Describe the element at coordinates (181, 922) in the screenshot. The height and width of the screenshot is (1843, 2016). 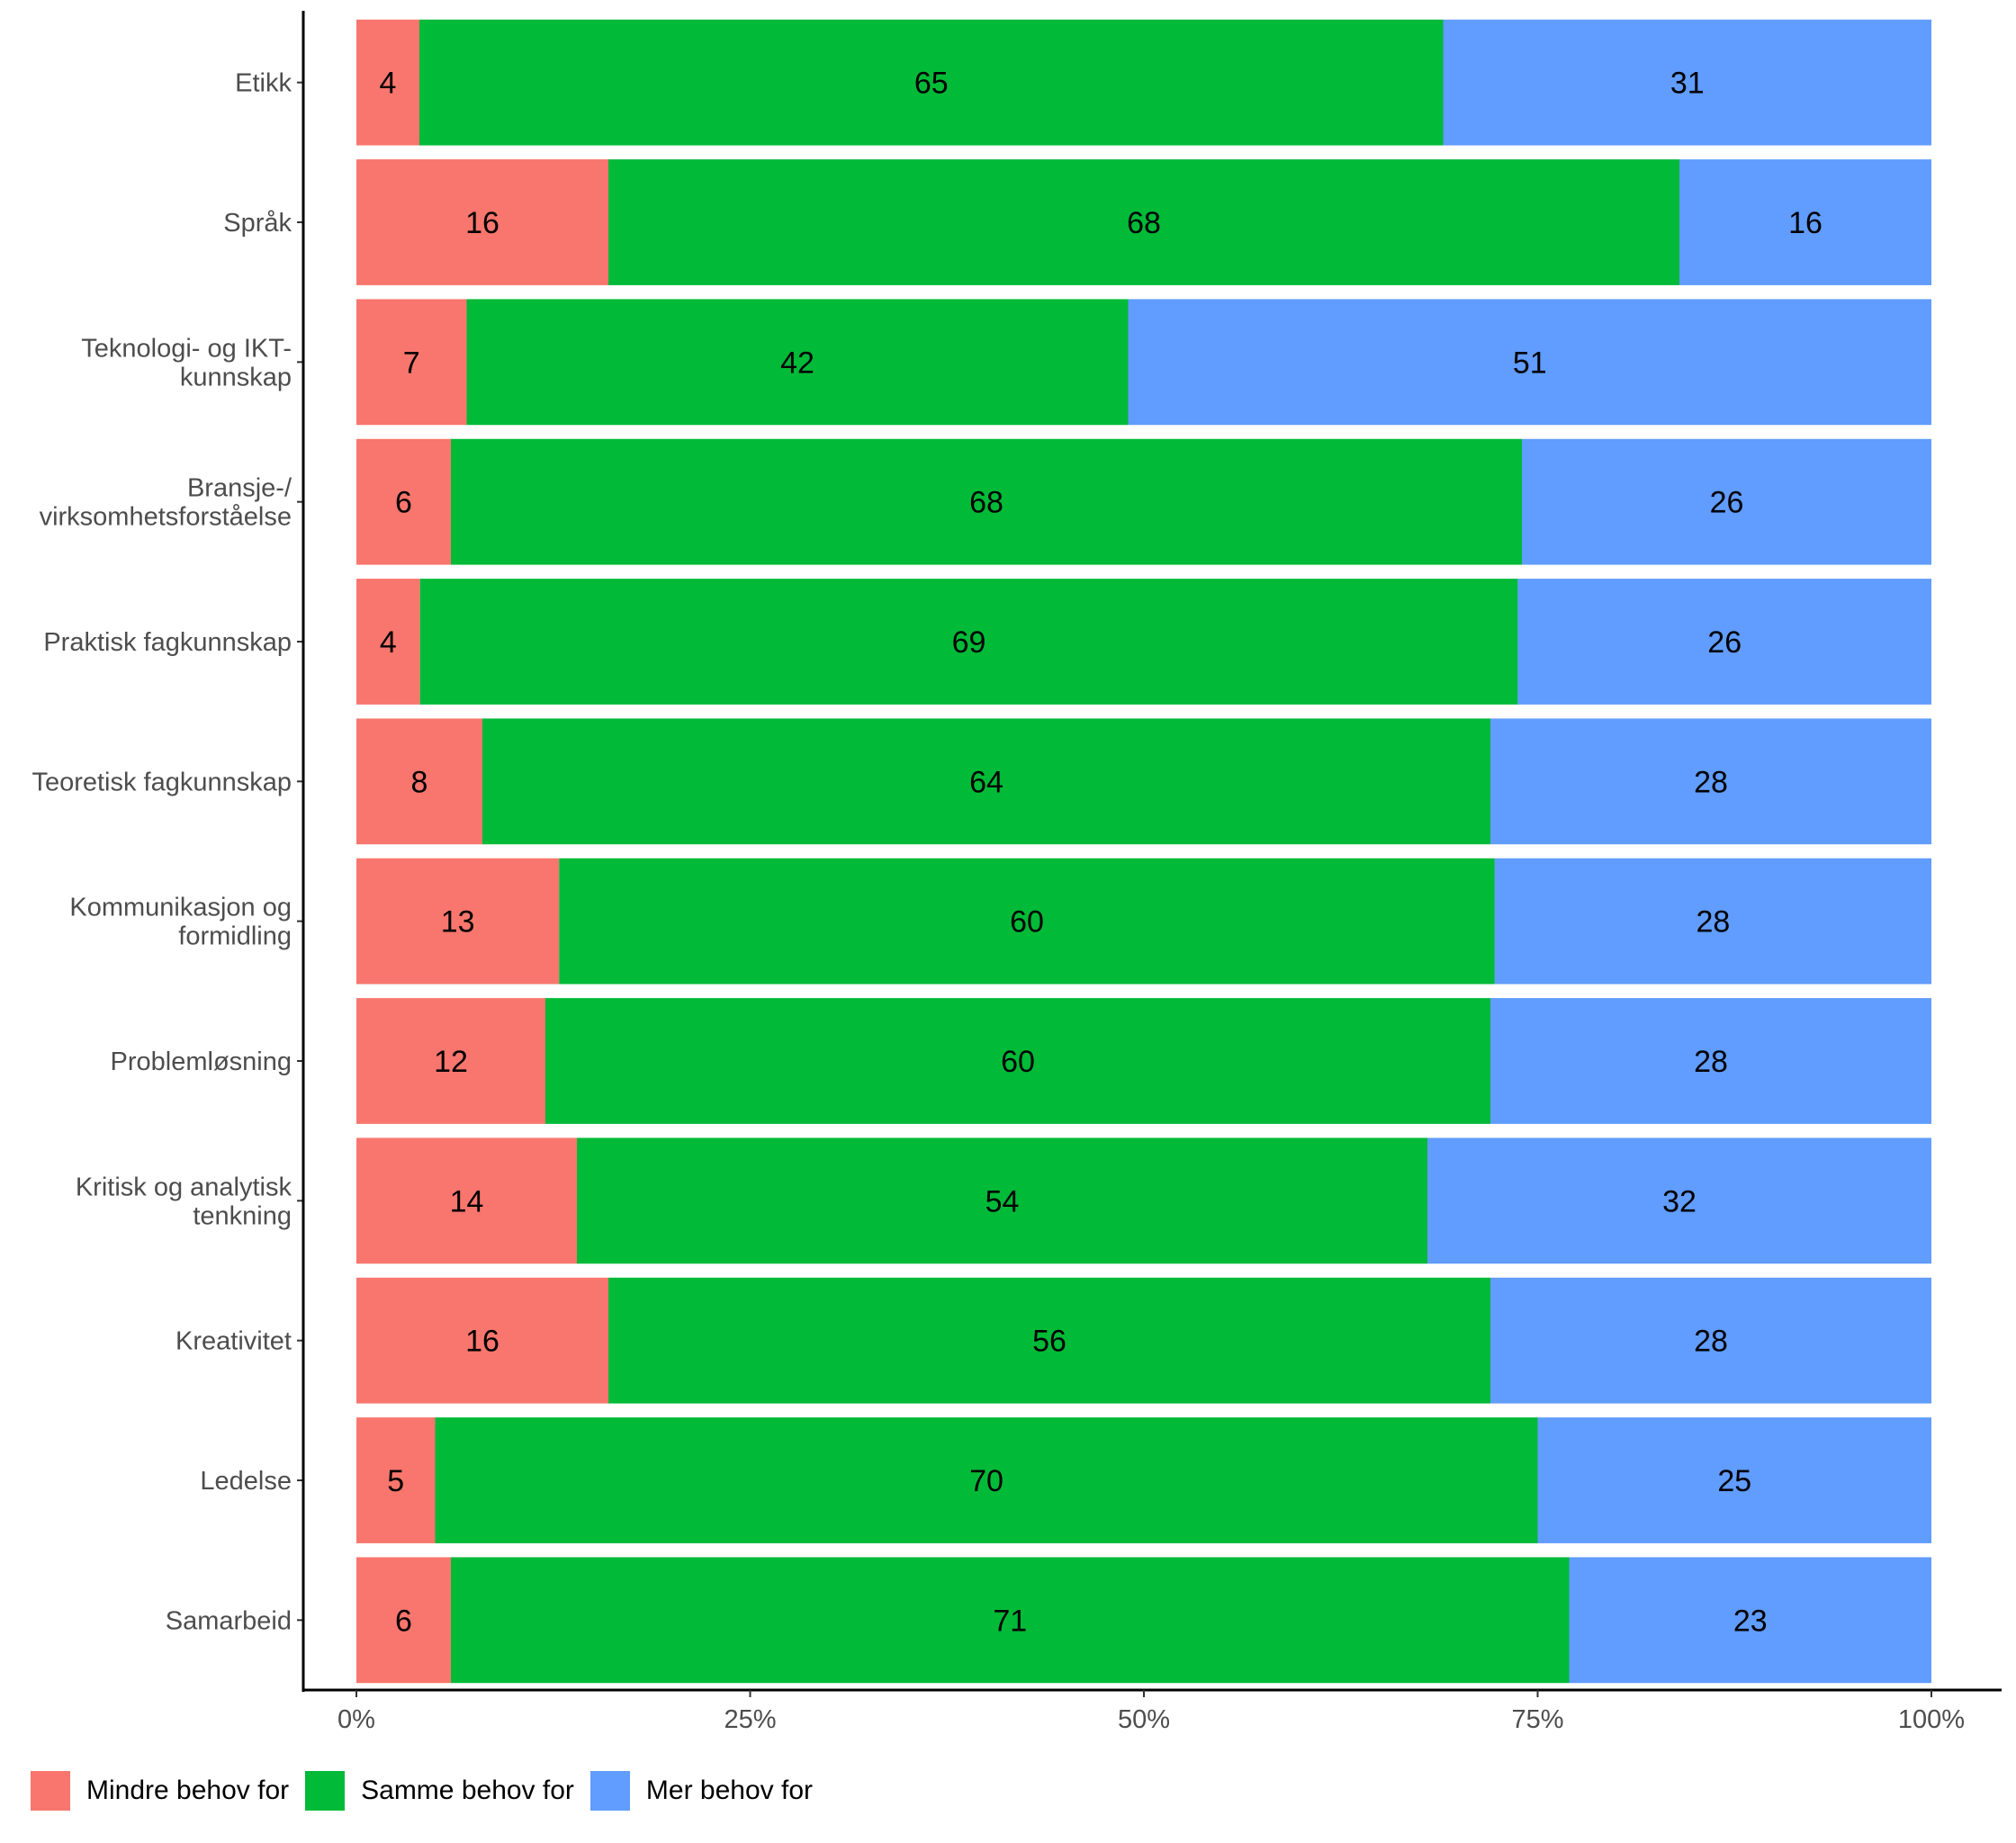
I see `y-tick-label: Kommunikasjon og formidling` at that location.